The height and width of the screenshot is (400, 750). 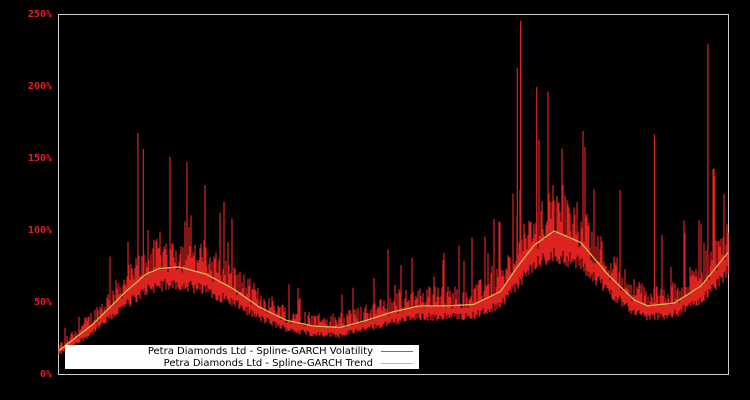 What do you see at coordinates (42, 302) in the screenshot?
I see `y-tick-50: 50%` at bounding box center [42, 302].